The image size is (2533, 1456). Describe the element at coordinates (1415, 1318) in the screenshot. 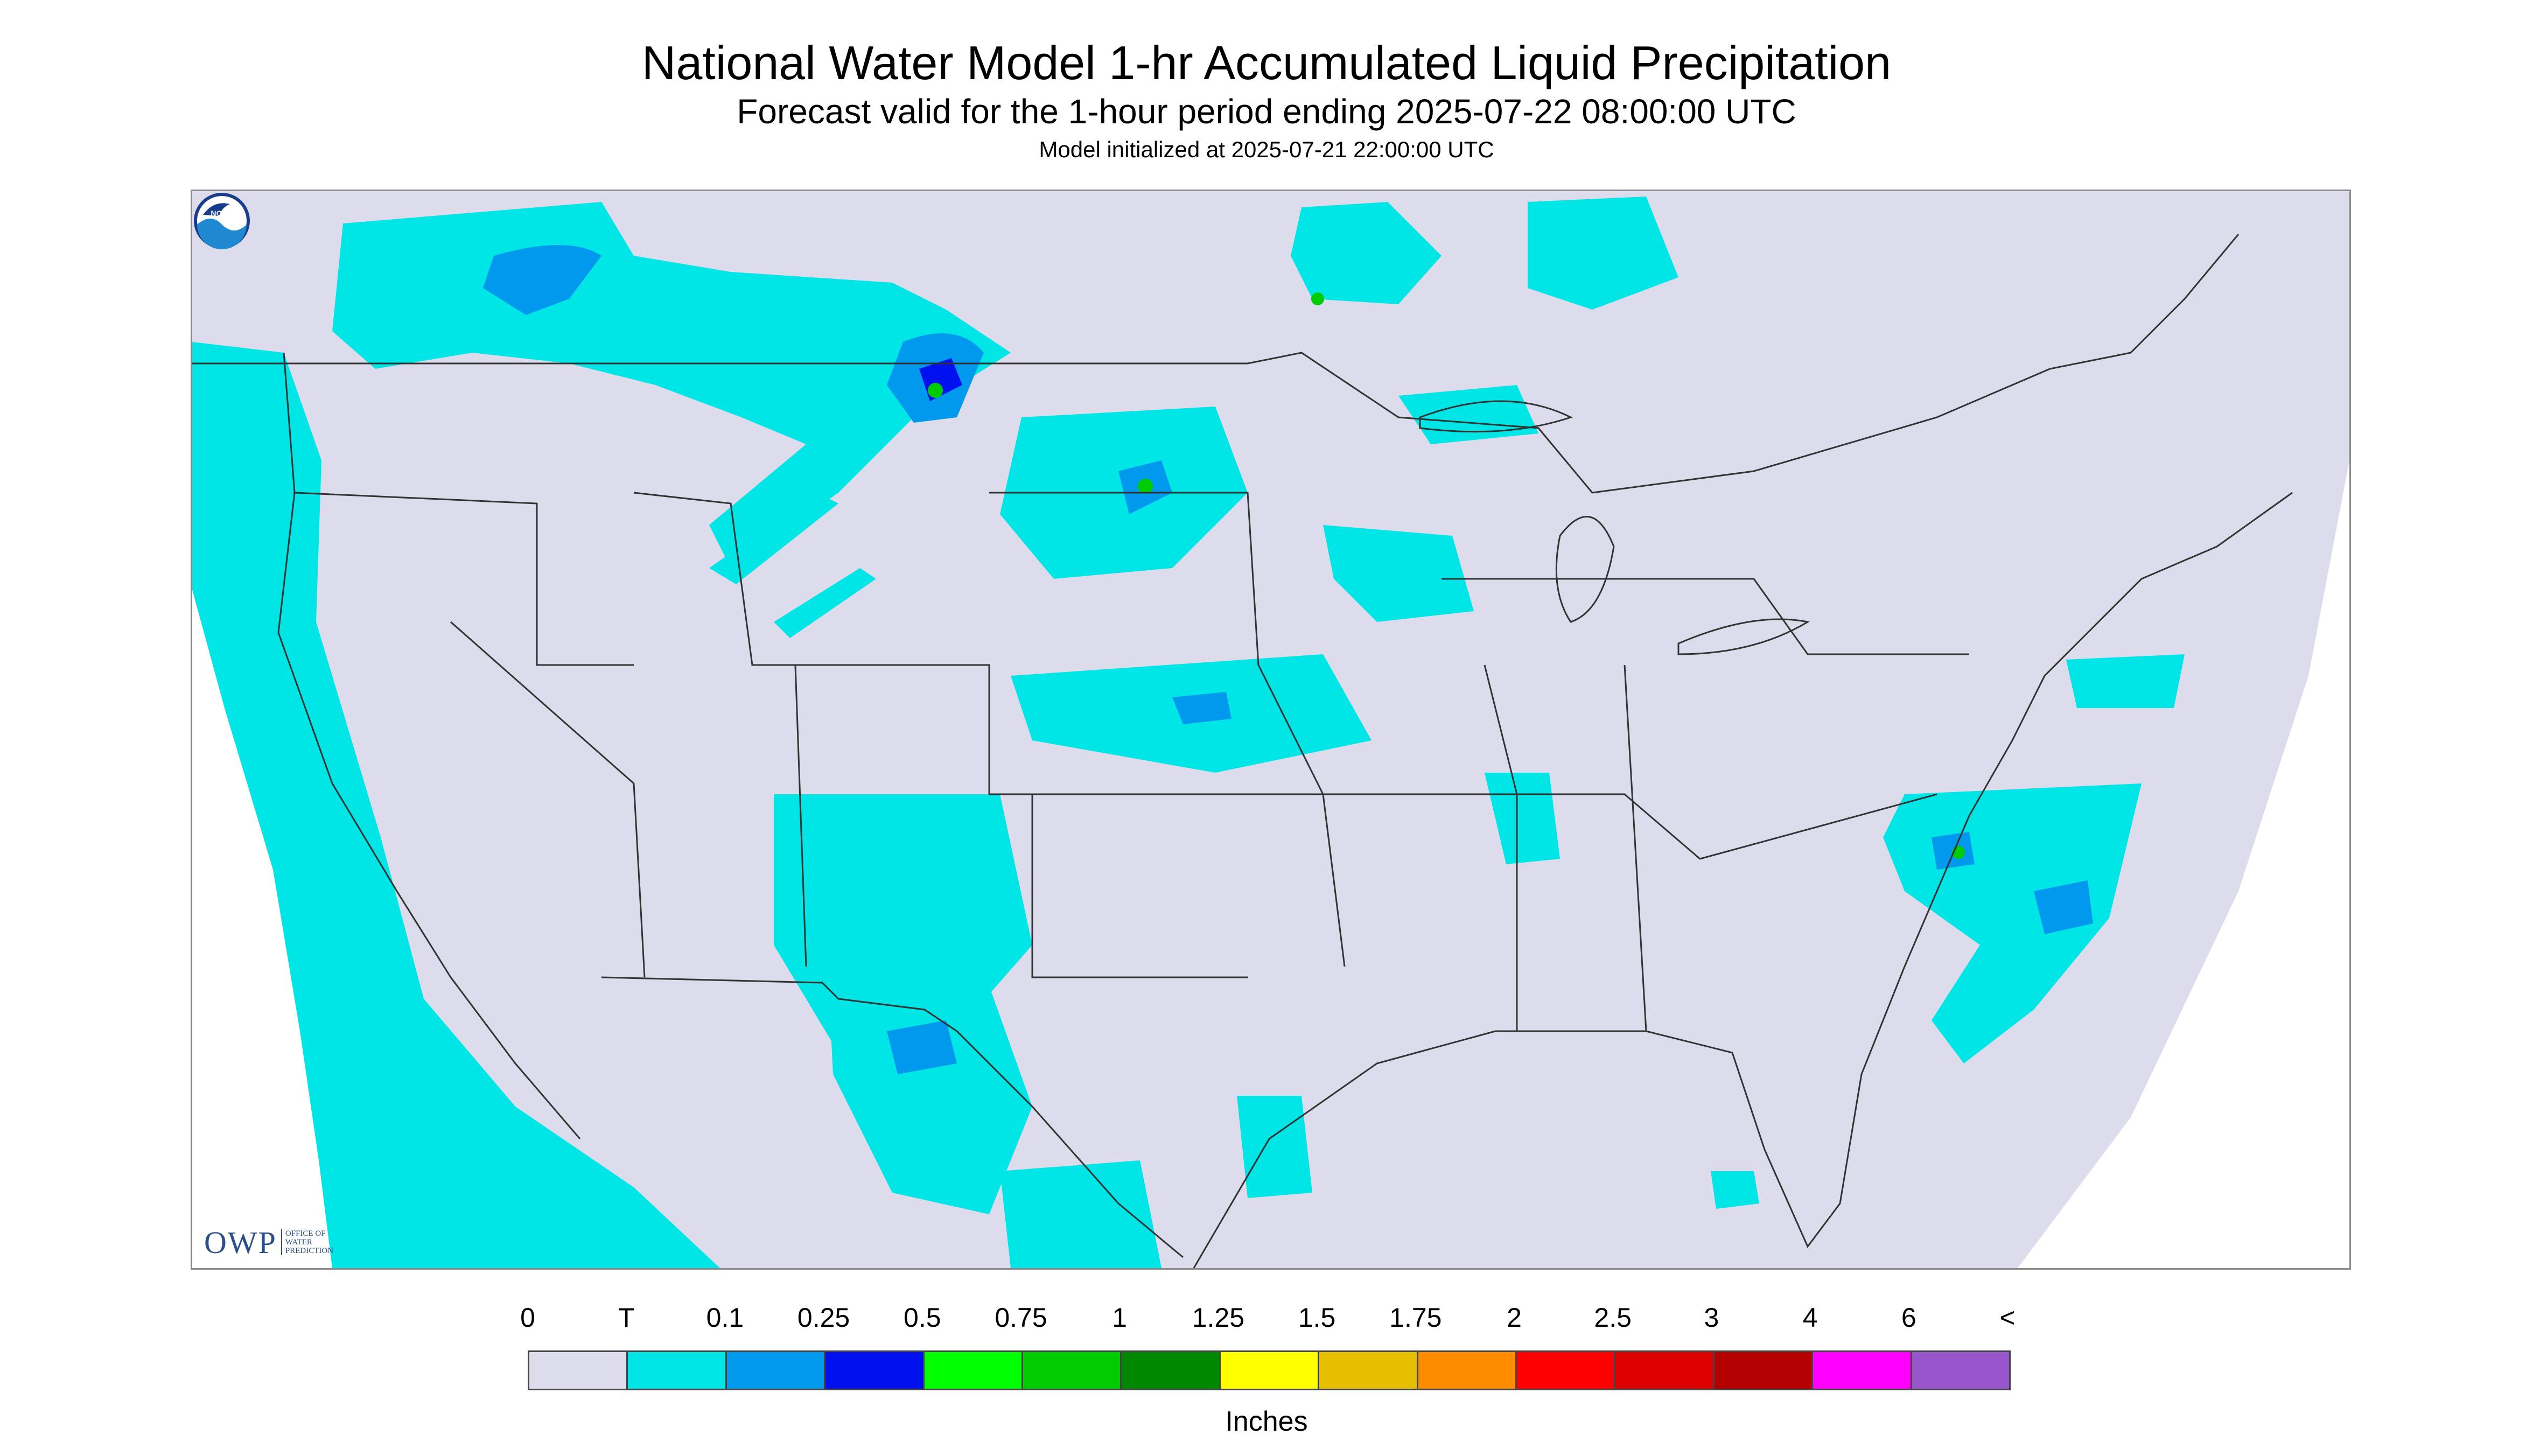

I see `legend-tick-label: 1.75` at that location.